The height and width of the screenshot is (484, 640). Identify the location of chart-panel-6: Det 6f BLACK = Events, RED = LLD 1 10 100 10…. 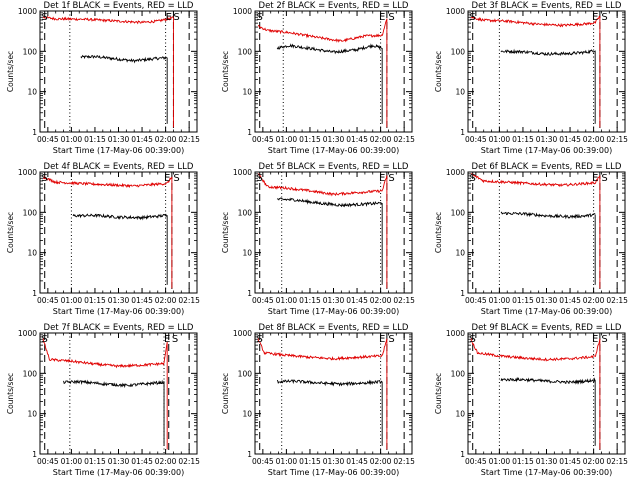
(531, 239).